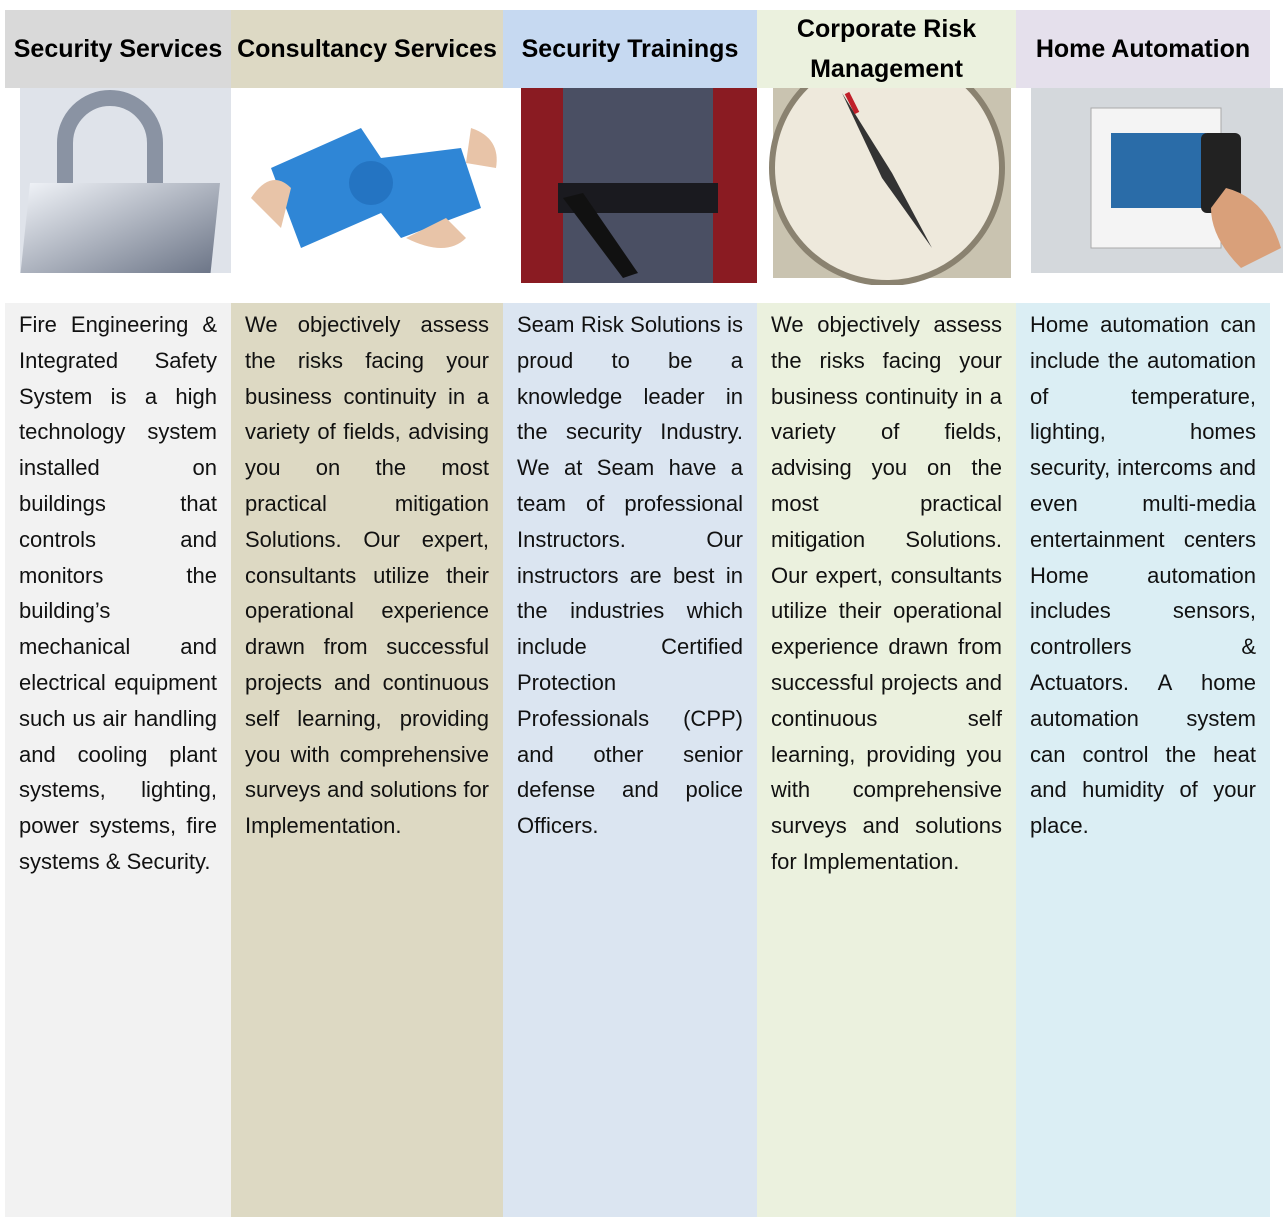 This screenshot has width=1283, height=1217. I want to click on officer-image, so click(639, 185).